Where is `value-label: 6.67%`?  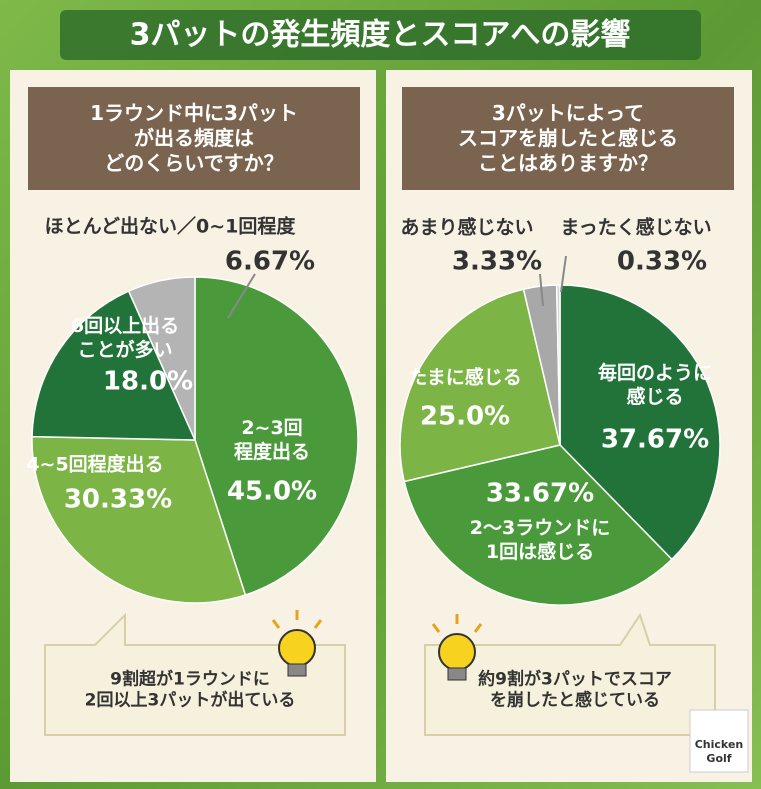 value-label: 6.67% is located at coordinates (270, 262).